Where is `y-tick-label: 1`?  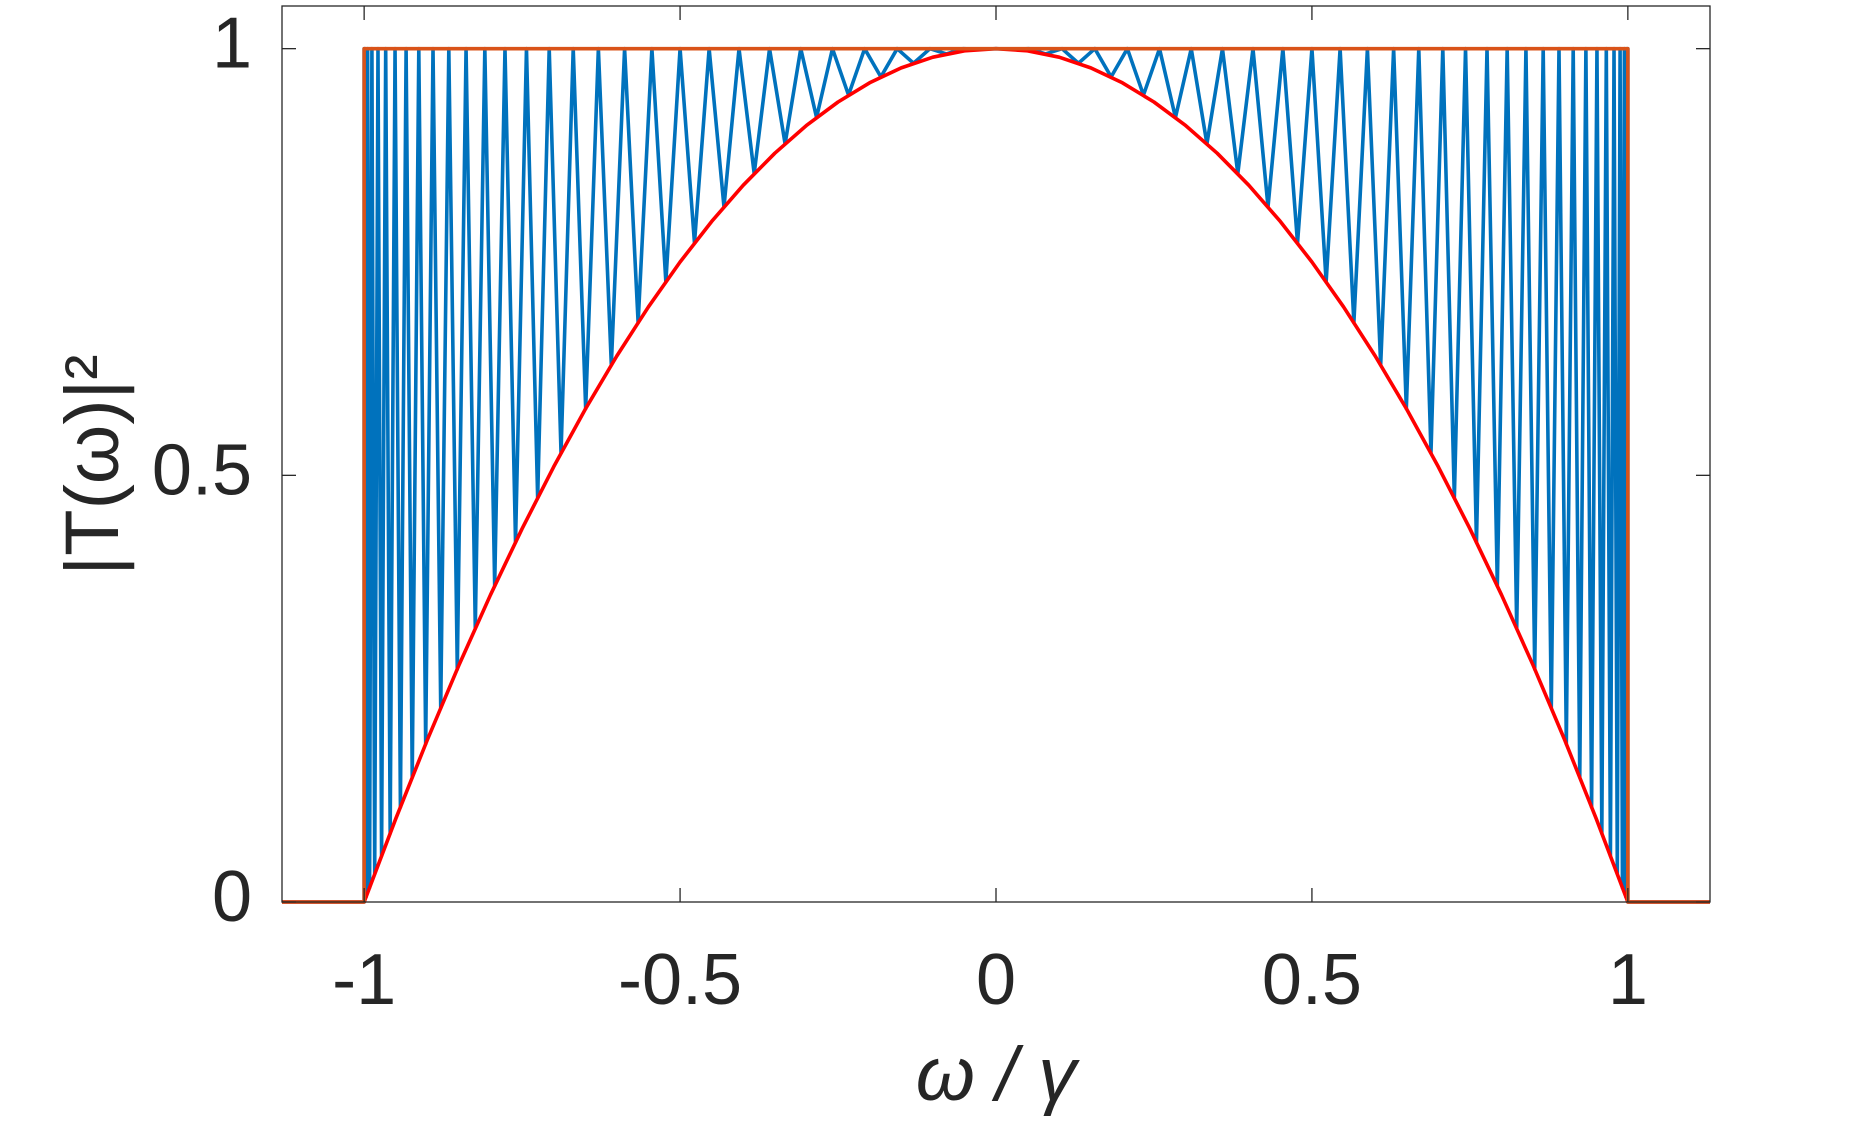
y-tick-label: 1 is located at coordinates (232, 44).